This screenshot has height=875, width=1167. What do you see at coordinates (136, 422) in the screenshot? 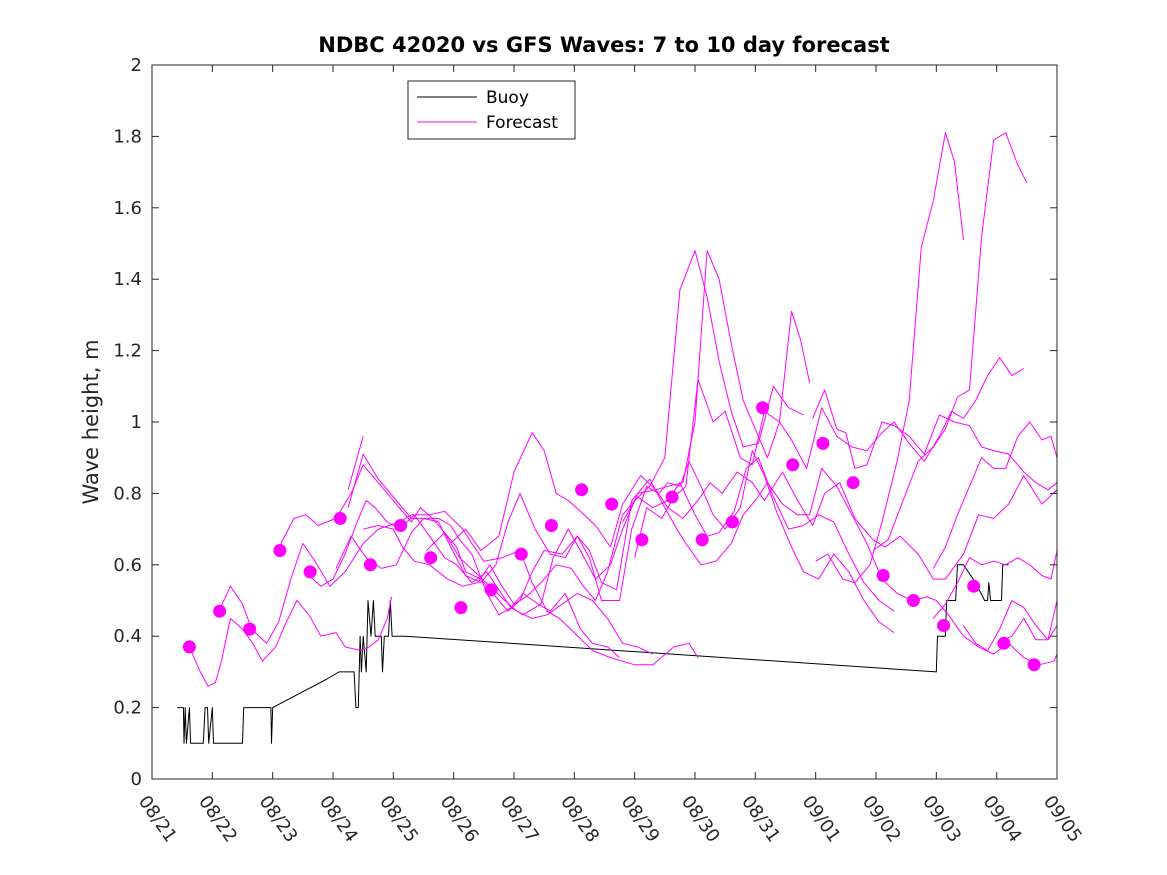
I see `y-tick-label: 1` at bounding box center [136, 422].